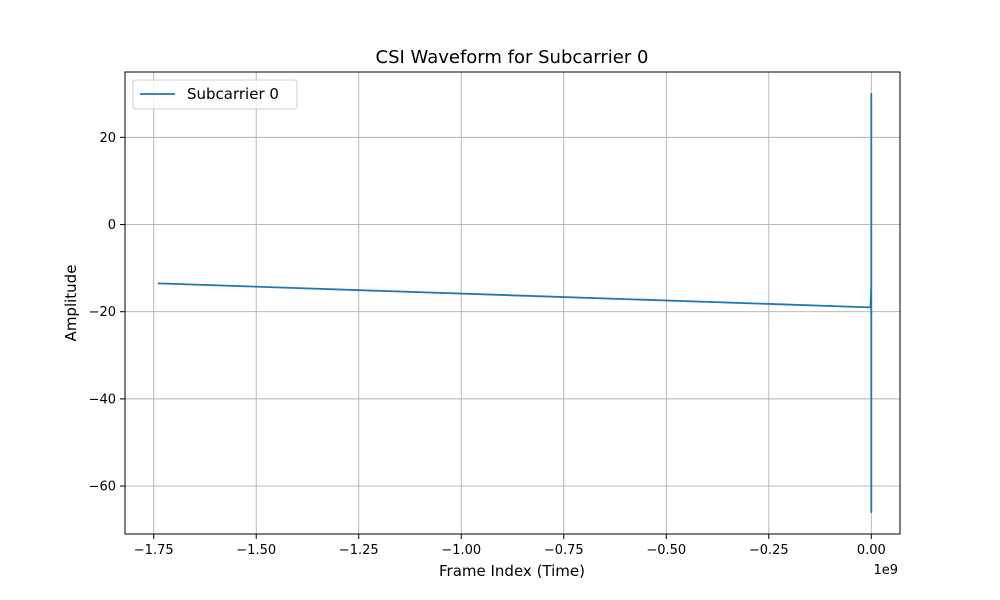 Image resolution: width=1000 pixels, height=600 pixels. I want to click on x-tick-label: −1.75, so click(154, 550).